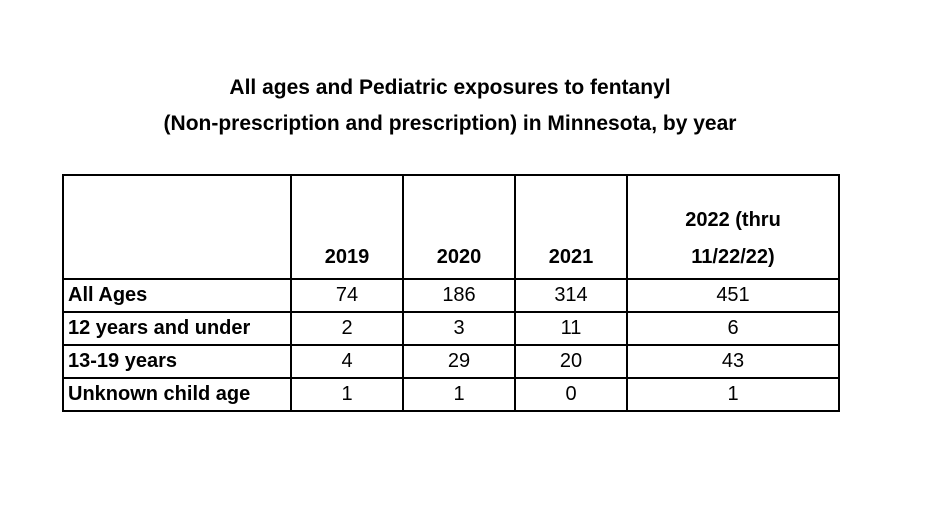  I want to click on table-cell: 74, so click(347, 295).